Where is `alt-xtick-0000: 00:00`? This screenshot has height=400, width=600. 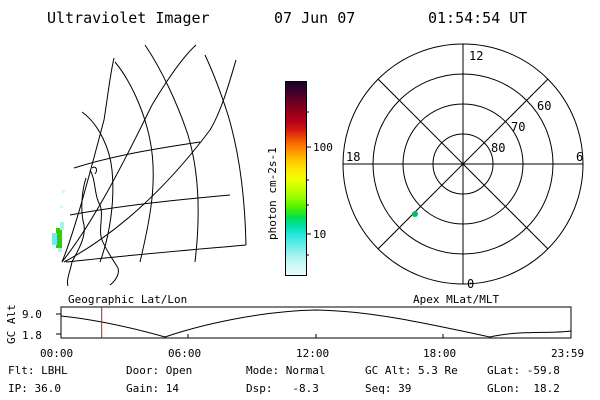 alt-xtick-0000: 00:00 is located at coordinates (56, 353).